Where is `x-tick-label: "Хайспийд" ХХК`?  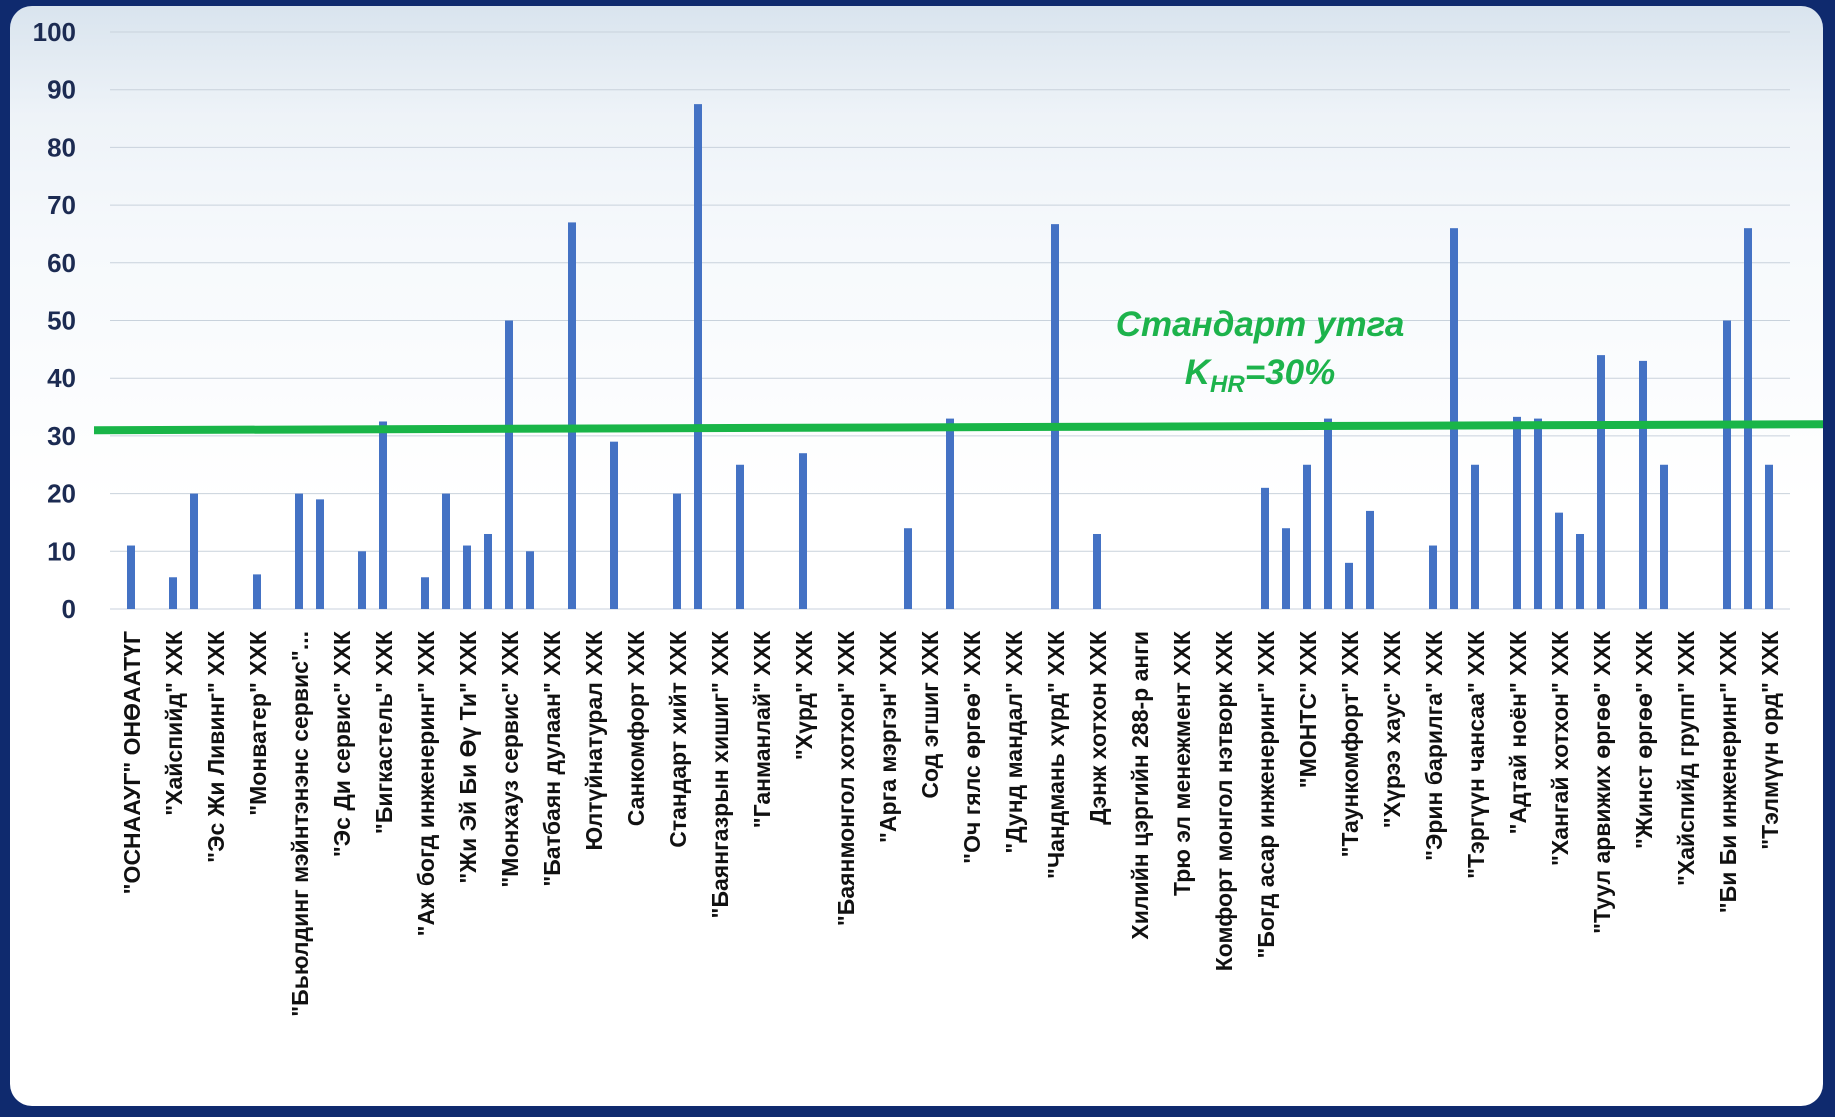 x-tick-label: "Хайспийд" ХХК is located at coordinates (174, 723).